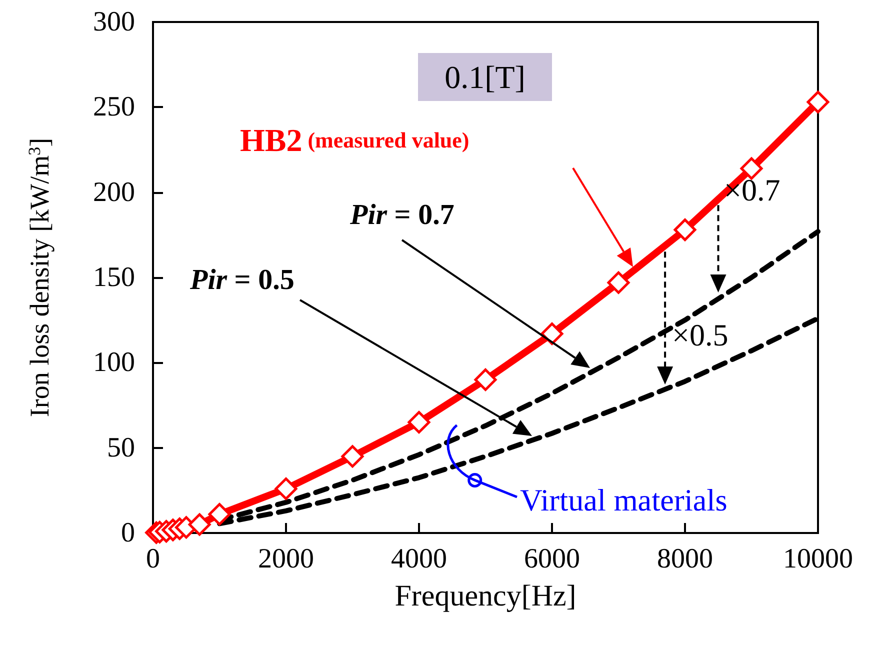 This screenshot has height=647, width=869. Describe the element at coordinates (552, 559) in the screenshot. I see `x-tick-label: 6000` at that location.